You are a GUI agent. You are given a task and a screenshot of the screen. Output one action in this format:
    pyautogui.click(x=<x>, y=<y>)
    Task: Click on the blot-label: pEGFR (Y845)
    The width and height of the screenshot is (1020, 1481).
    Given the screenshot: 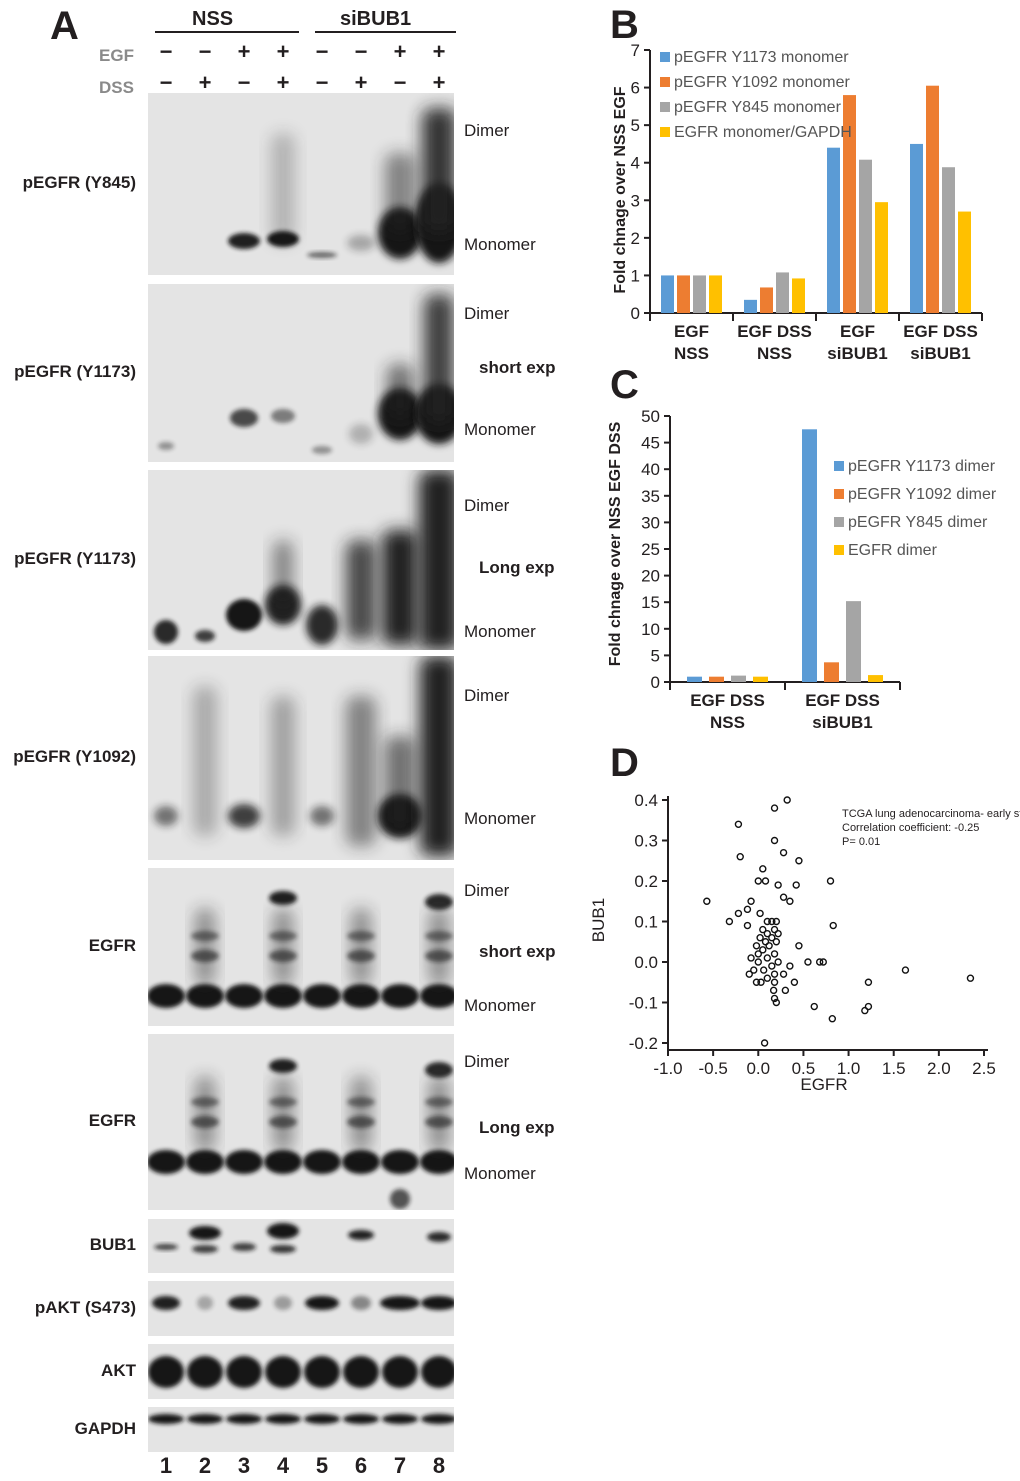 What is the action you would take?
    pyautogui.click(x=79, y=182)
    